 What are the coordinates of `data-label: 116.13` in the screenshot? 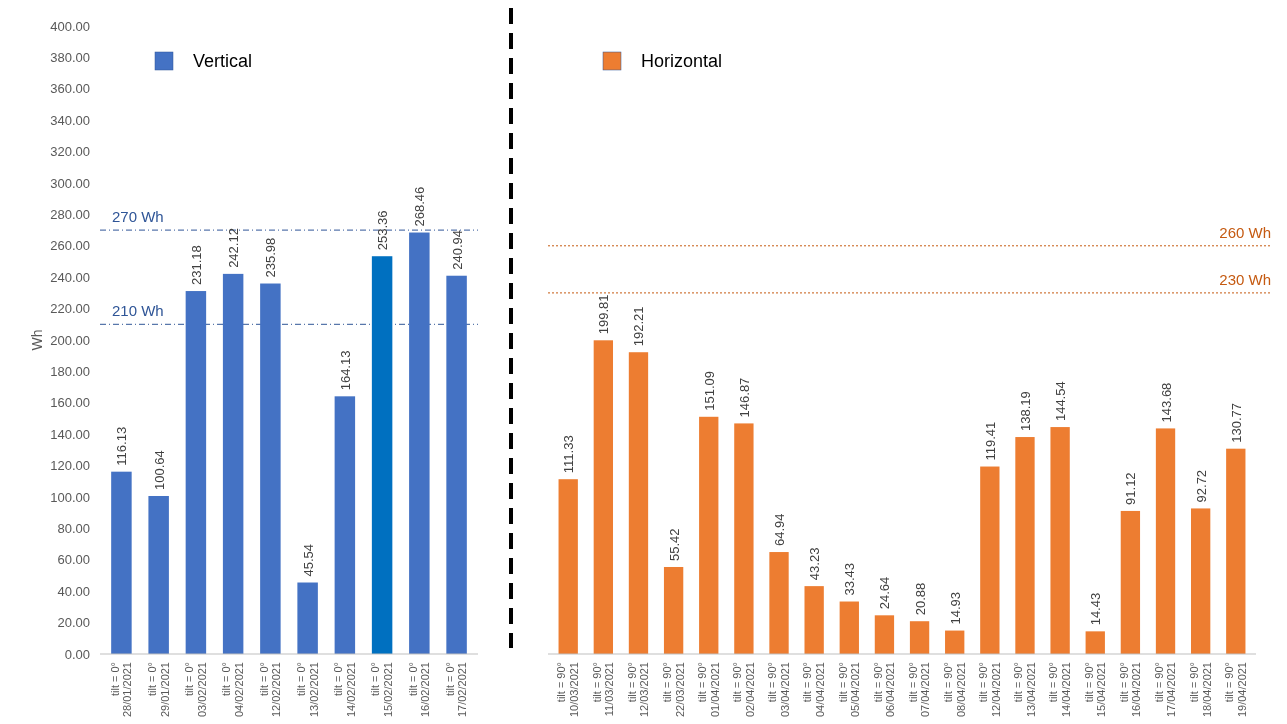 It's located at (122, 446).